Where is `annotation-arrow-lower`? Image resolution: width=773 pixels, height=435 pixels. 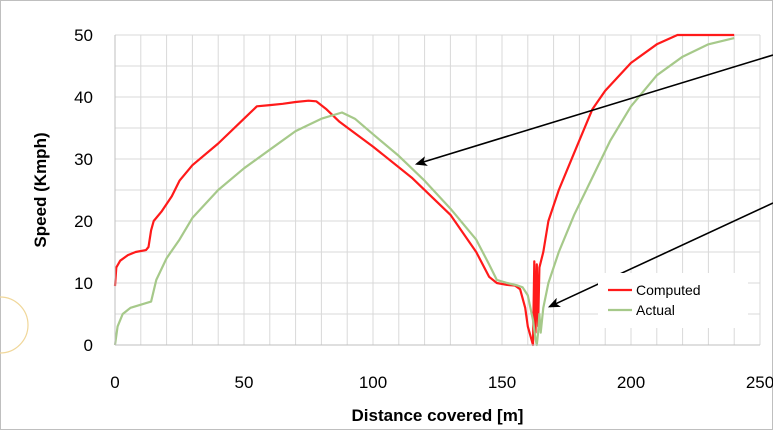 annotation-arrow-lower is located at coordinates (660, 255).